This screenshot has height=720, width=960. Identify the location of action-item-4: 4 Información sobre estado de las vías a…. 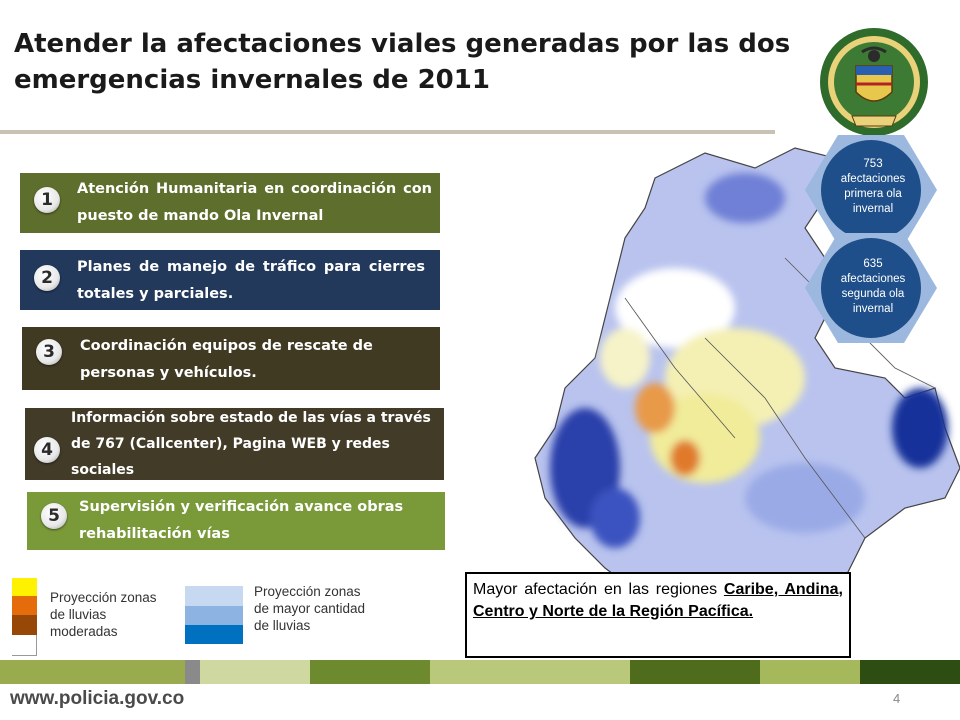
(234, 444).